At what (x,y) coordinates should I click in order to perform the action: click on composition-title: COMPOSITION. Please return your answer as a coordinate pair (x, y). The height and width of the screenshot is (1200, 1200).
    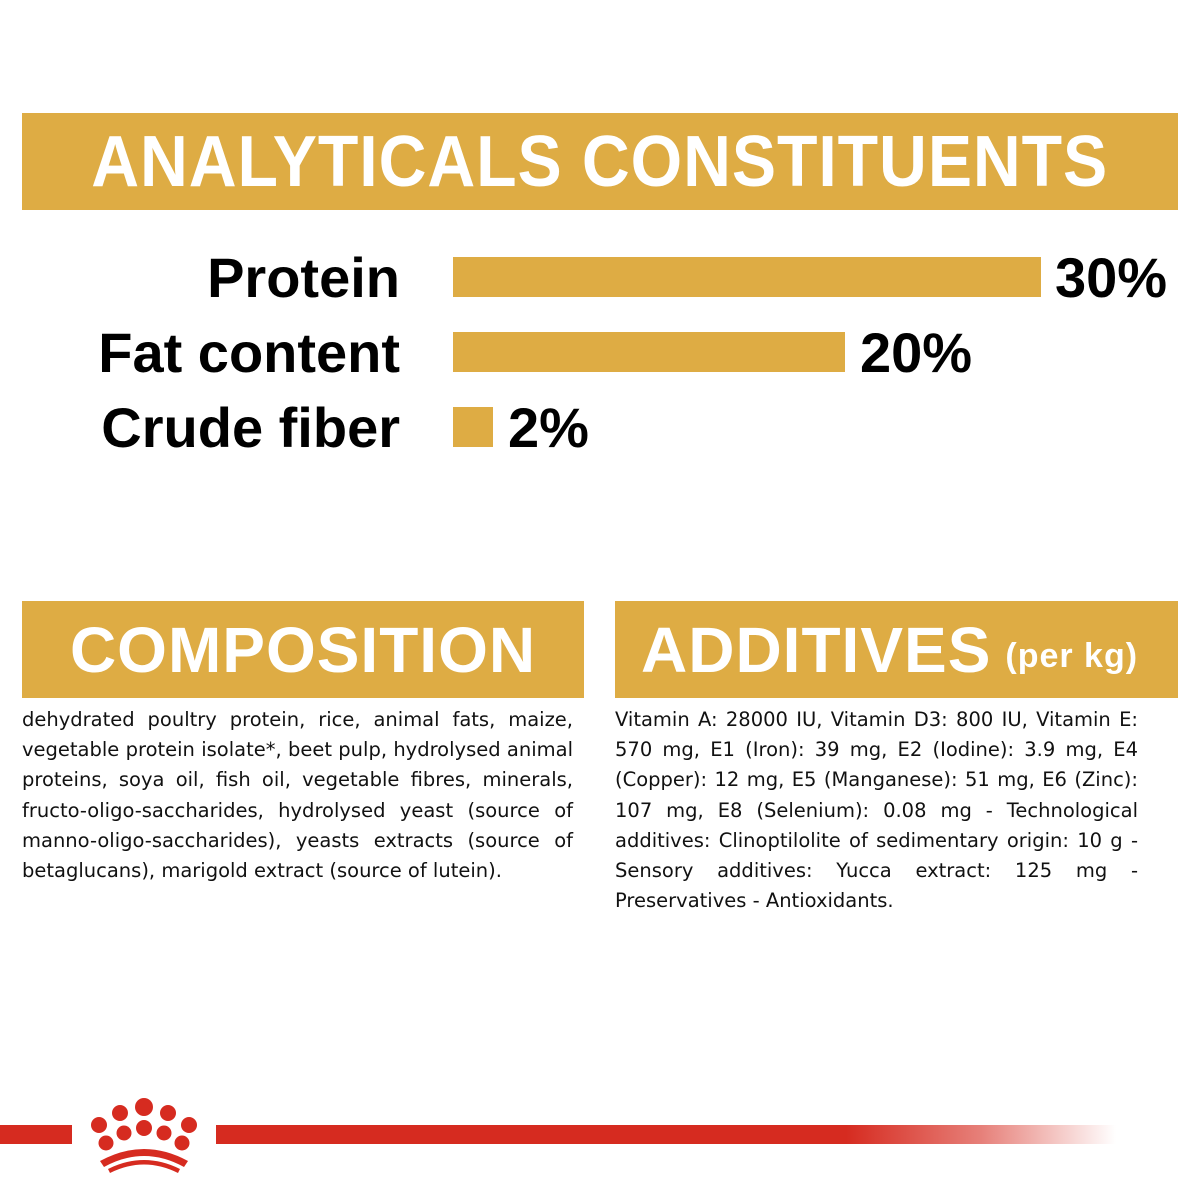
    Looking at the image, I should click on (303, 649).